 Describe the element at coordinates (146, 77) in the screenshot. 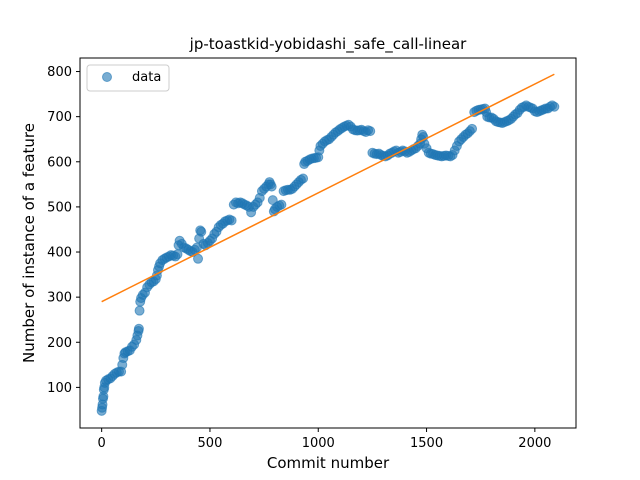

I see `legend-label-data: data` at that location.